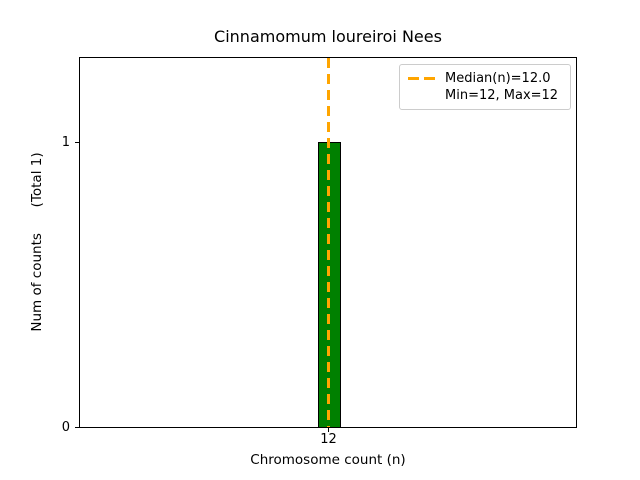 Image resolution: width=640 pixels, height=480 pixels. I want to click on median-vline, so click(328, 242).